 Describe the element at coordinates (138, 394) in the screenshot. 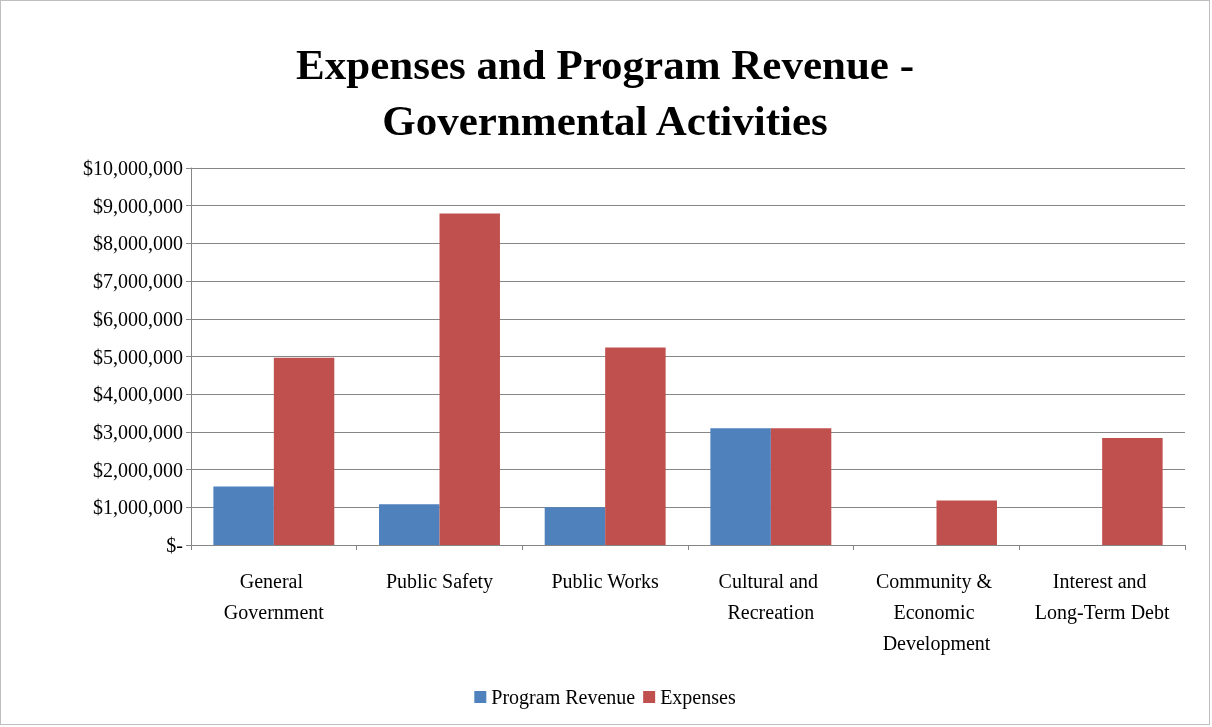

I see `y-tick-label: $4,000,000` at that location.